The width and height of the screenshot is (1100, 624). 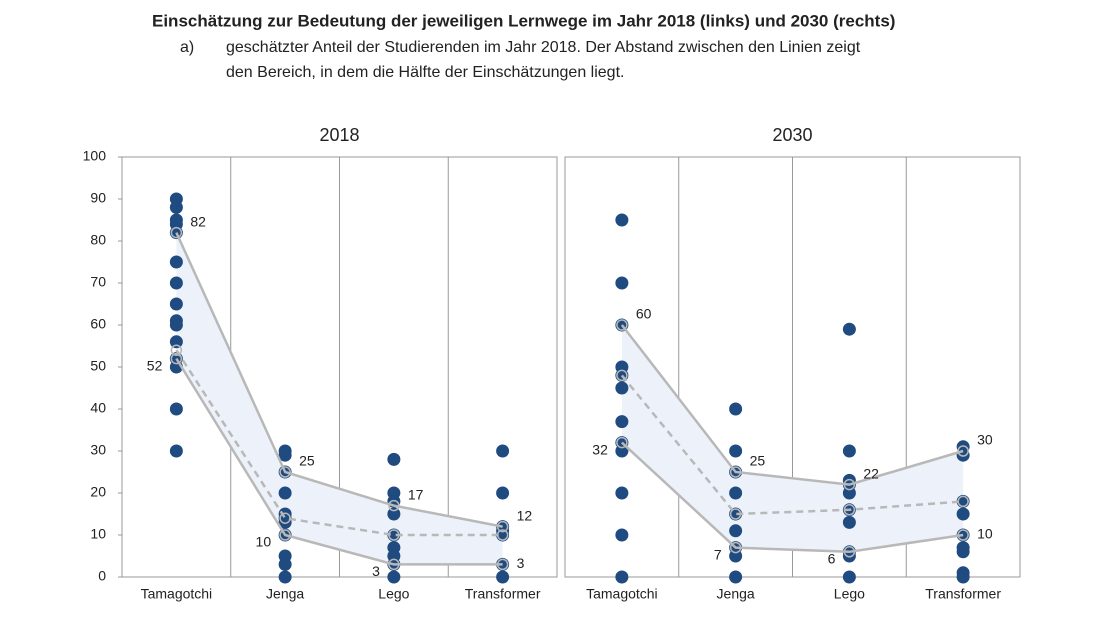 I want to click on value-label: 10, so click(x=264, y=542).